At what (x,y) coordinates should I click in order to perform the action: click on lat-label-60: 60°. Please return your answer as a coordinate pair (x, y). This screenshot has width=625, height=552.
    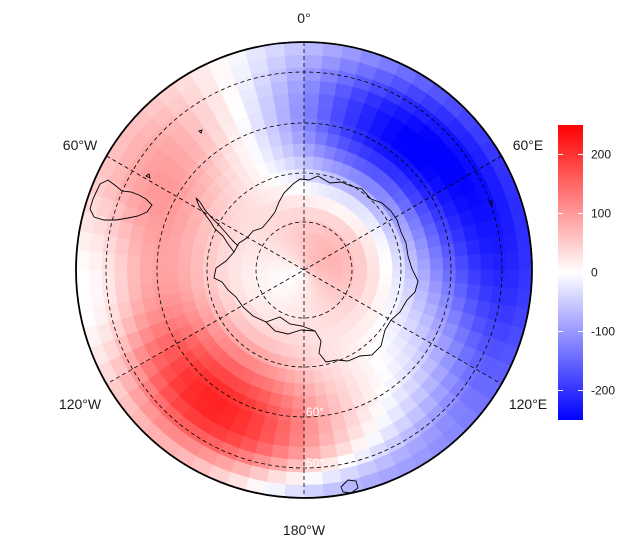
    Looking at the image, I should click on (315, 412).